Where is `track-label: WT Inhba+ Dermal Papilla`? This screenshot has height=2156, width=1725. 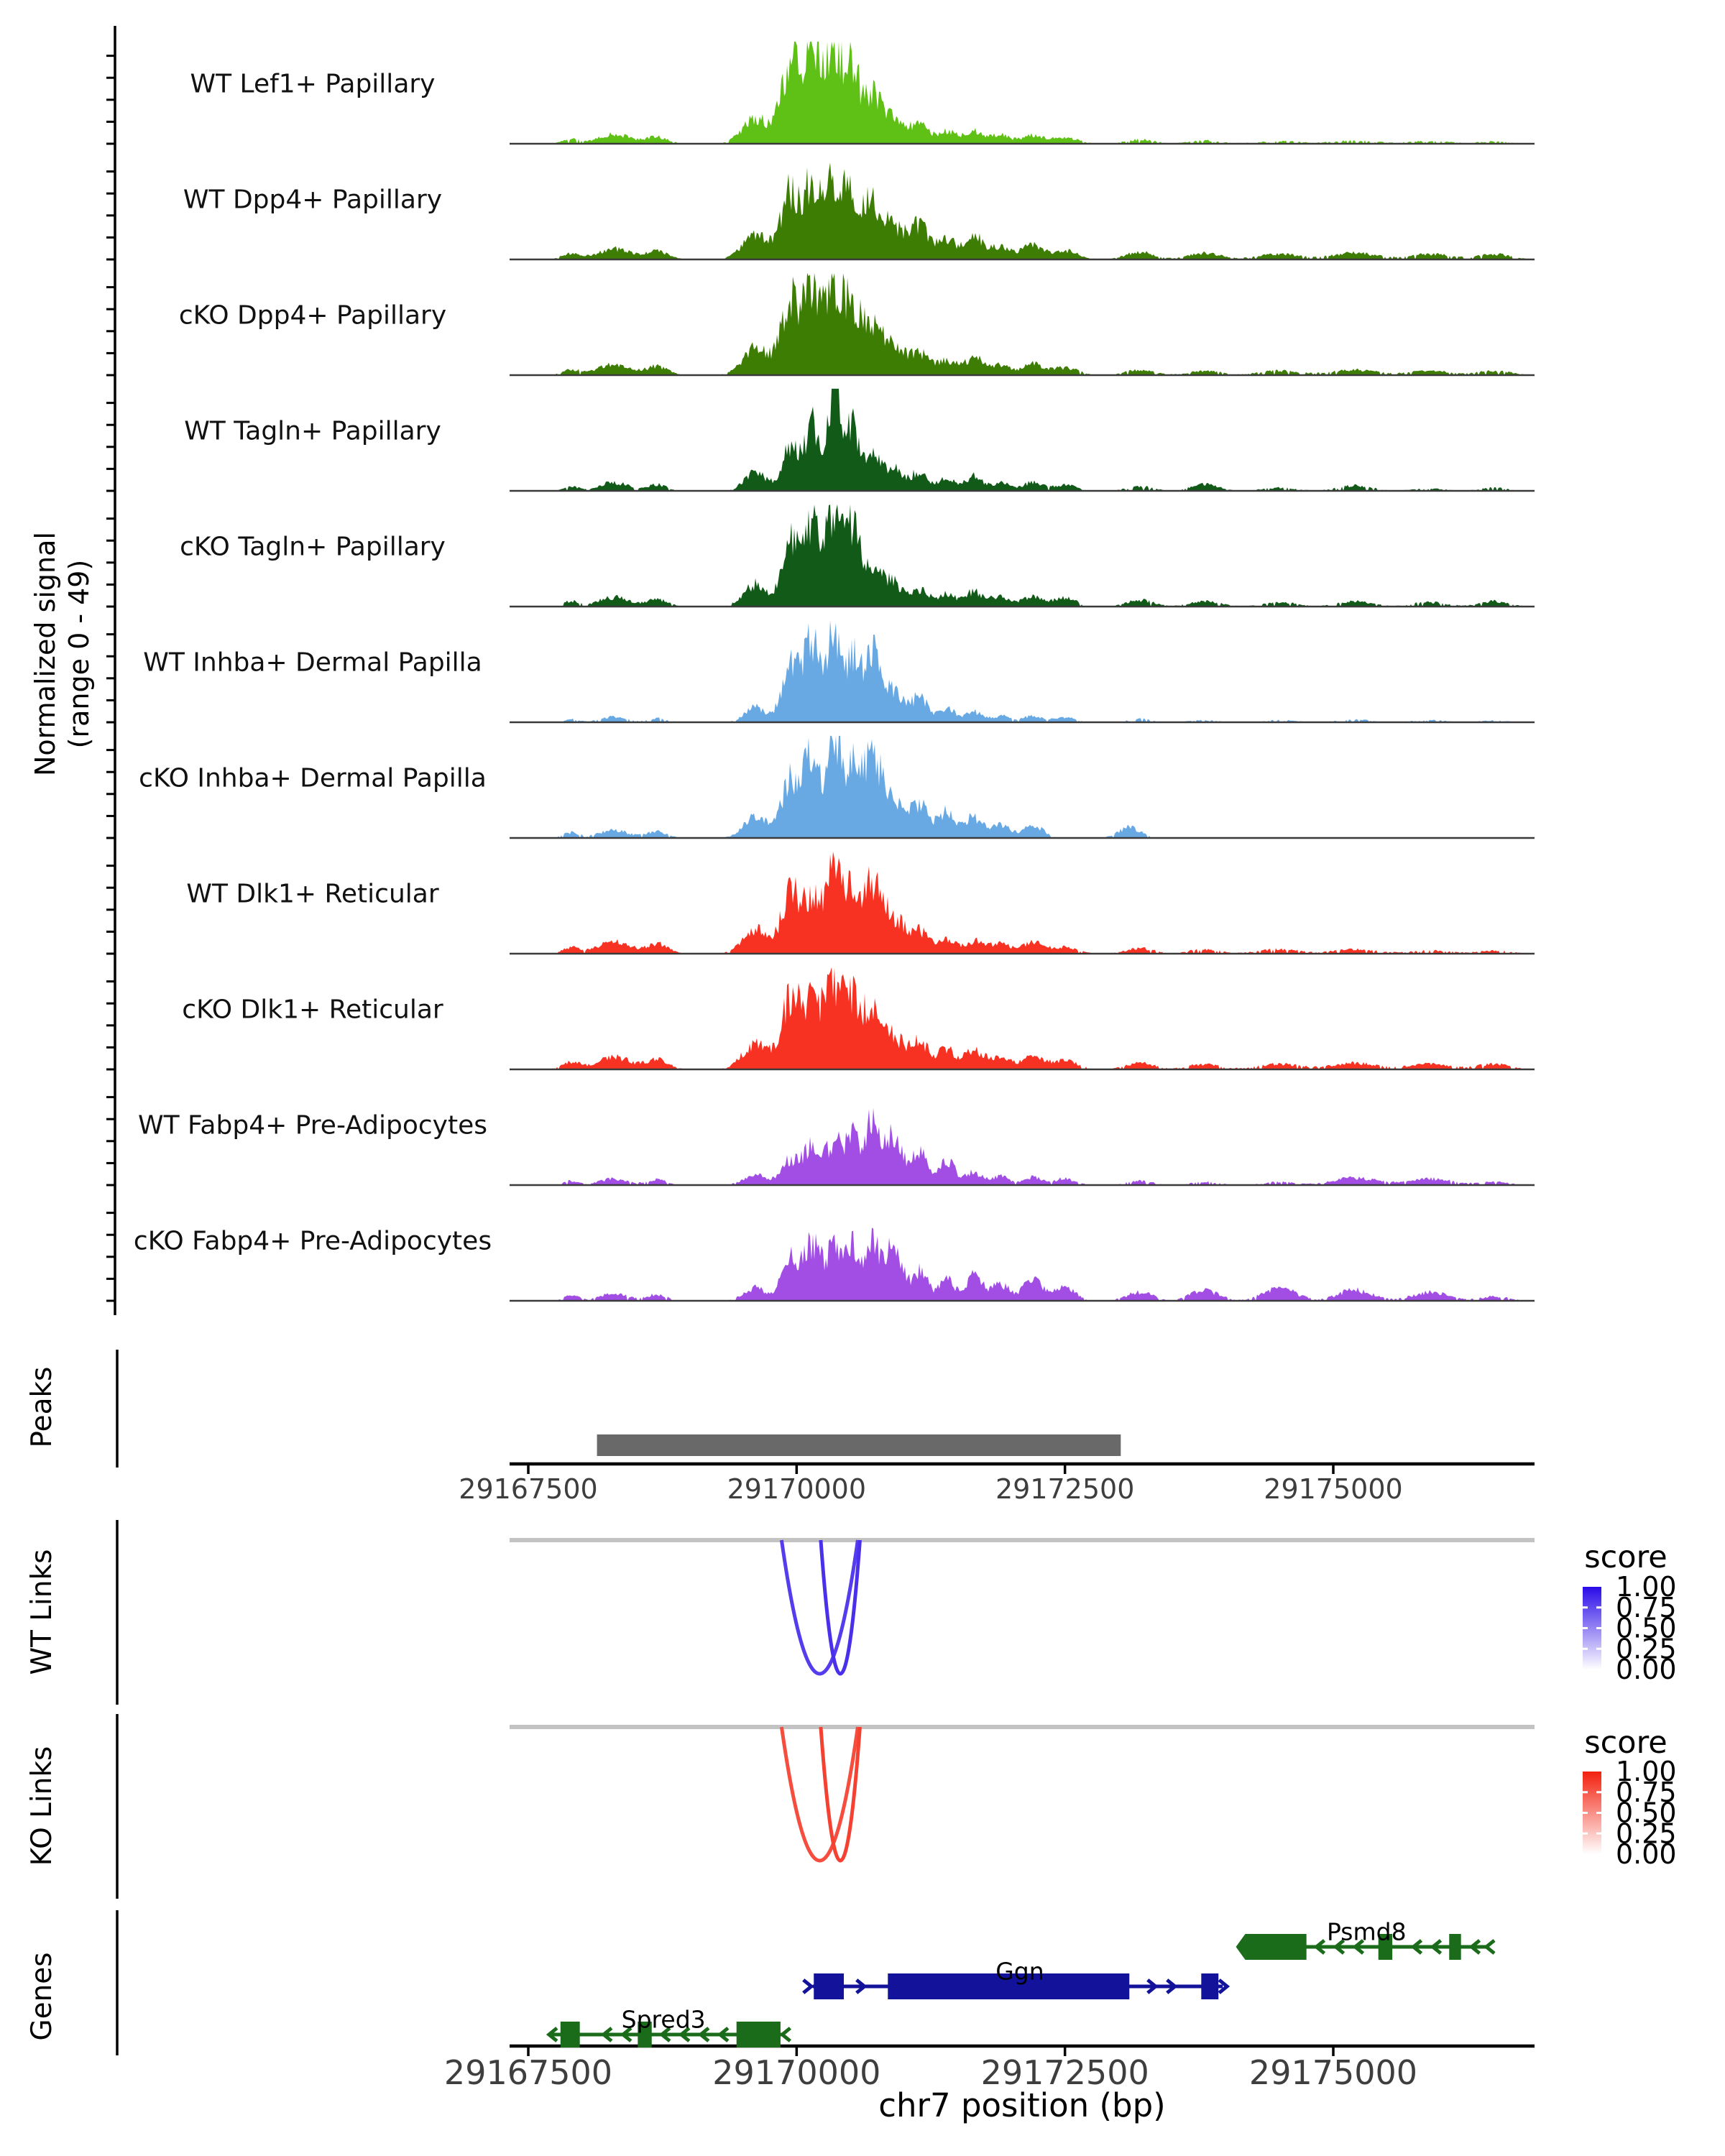
track-label: WT Inhba+ Dermal Papilla is located at coordinates (312, 663).